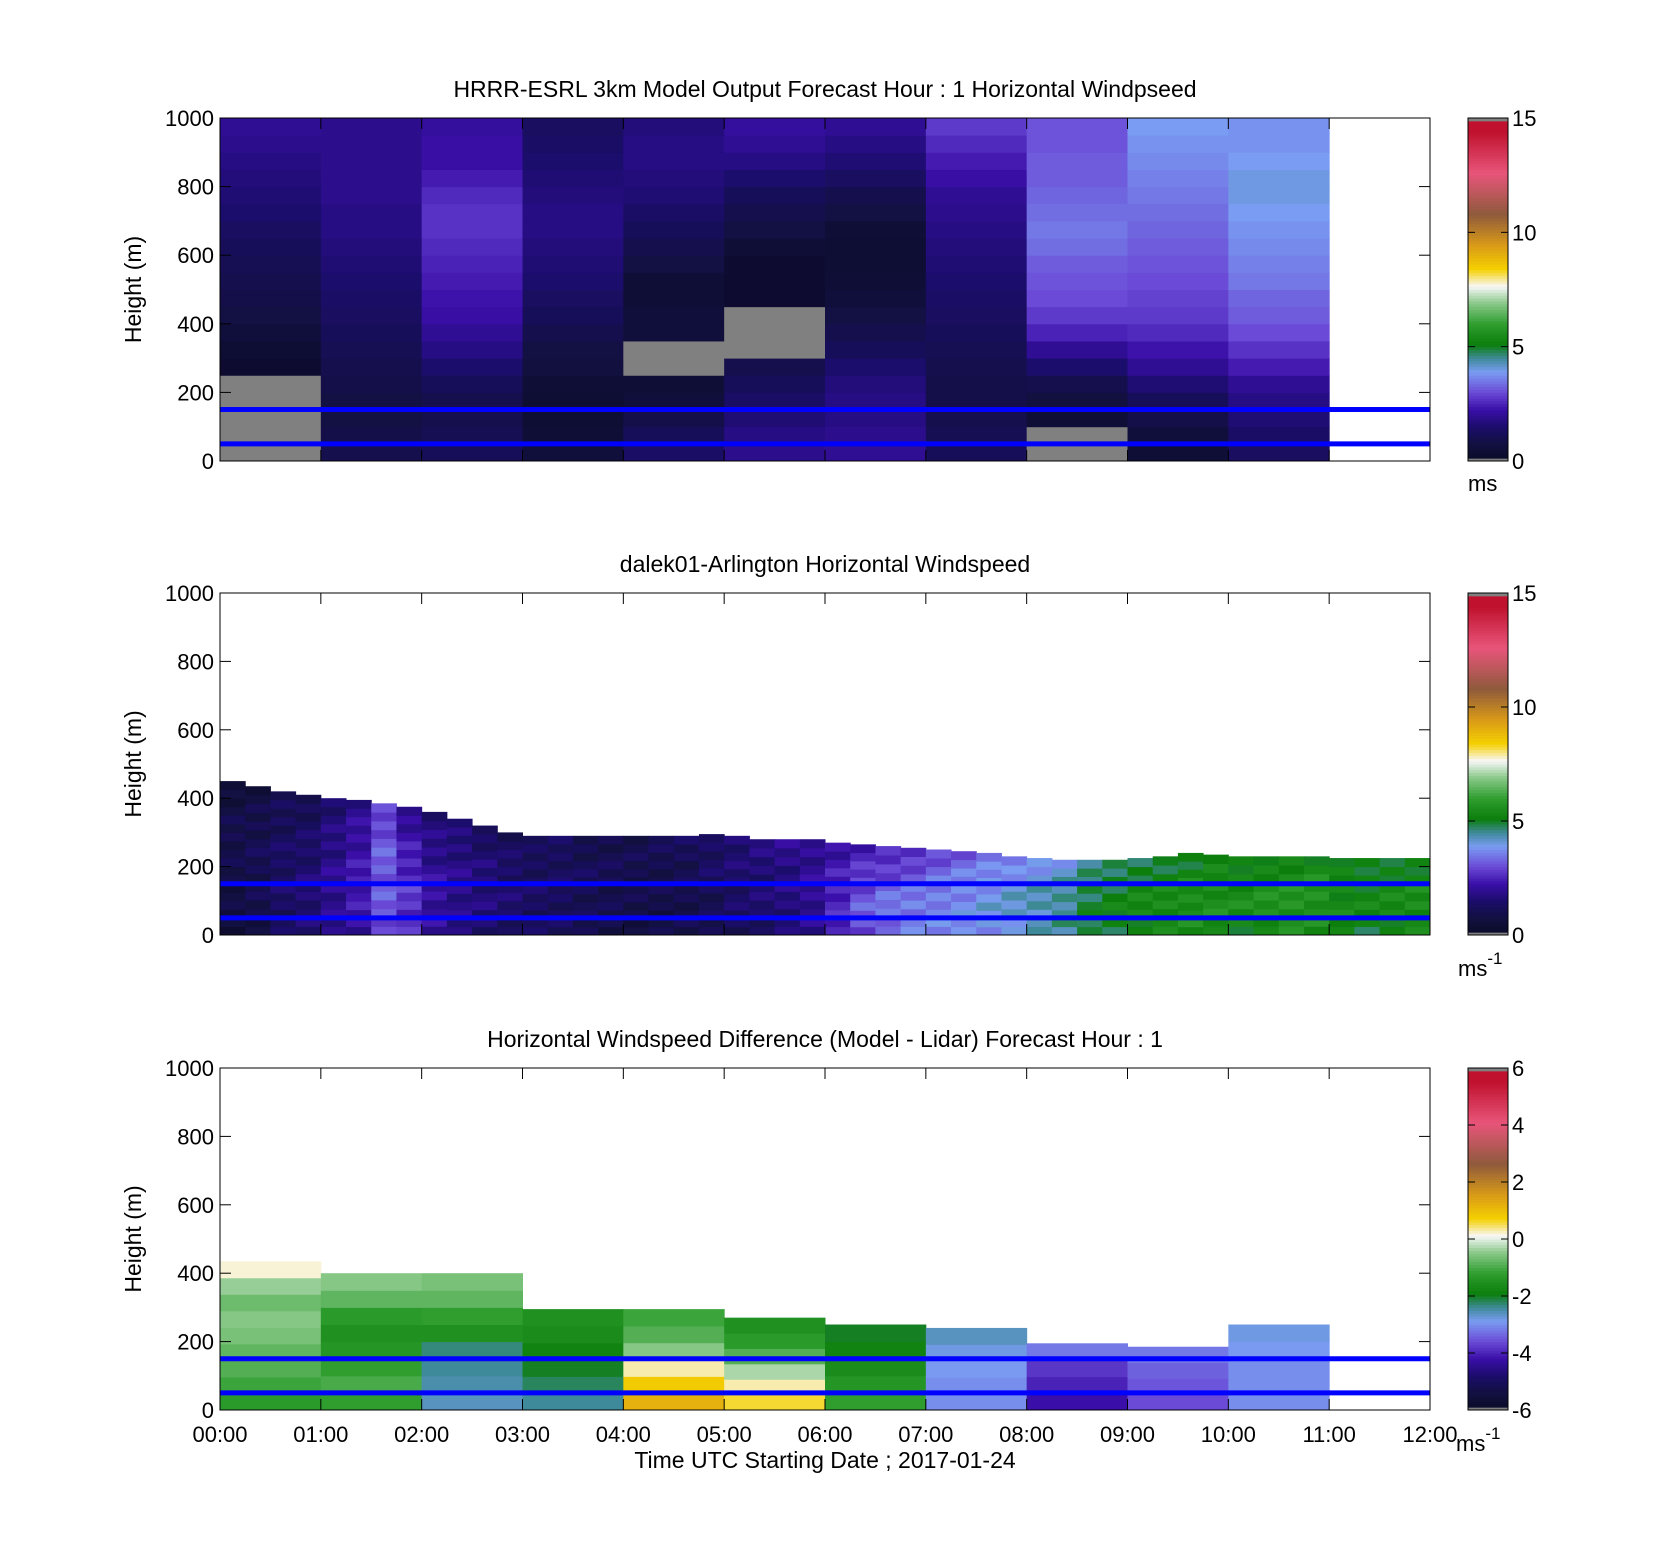  I want to click on model-colorbar: 0 5 10 15, so click(1501, 290).